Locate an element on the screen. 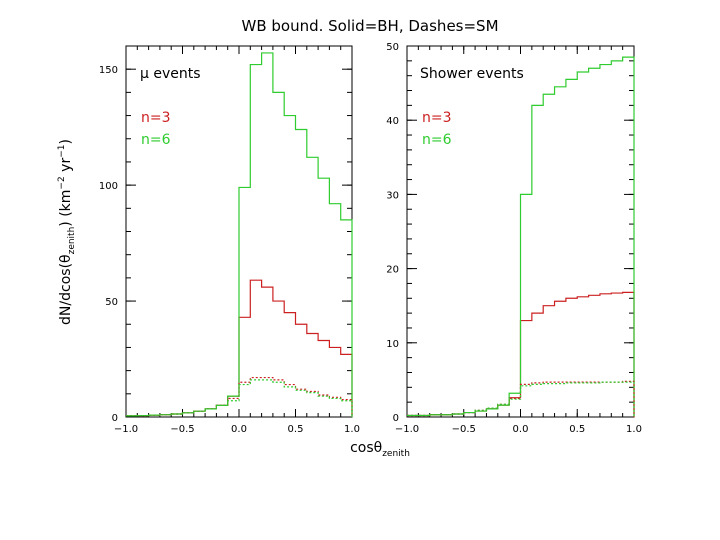 The image size is (720, 540). y-tick-label: 10 is located at coordinates (392, 344).